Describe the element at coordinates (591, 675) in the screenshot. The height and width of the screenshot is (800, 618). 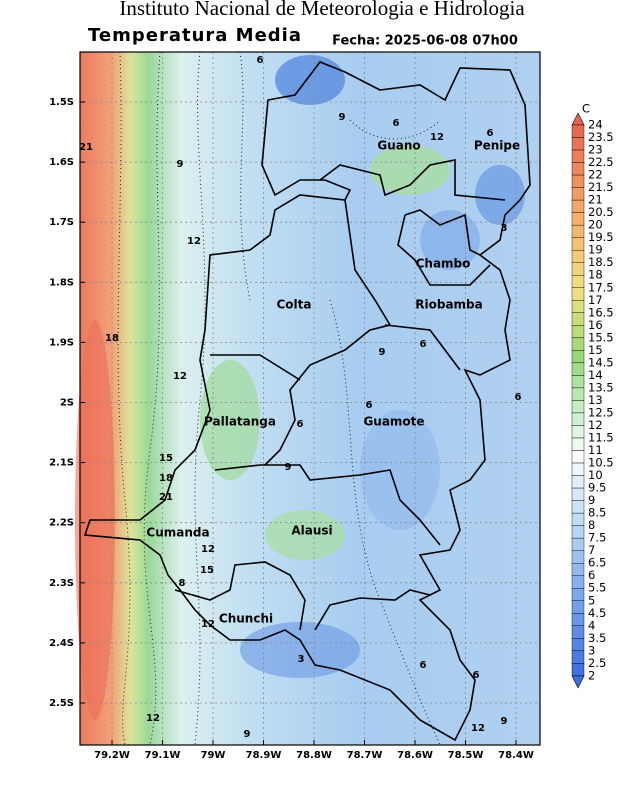
I see `colorbar-label: 2` at that location.